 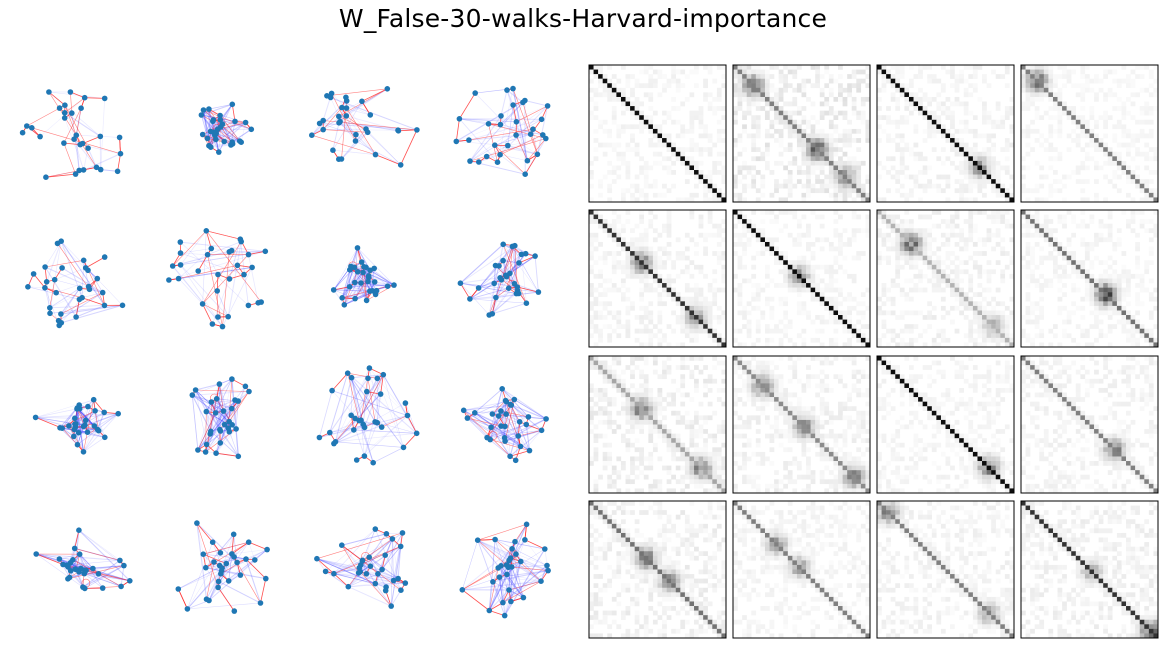 I want to click on graph-panel-r1-c2, so click(x=363, y=276).